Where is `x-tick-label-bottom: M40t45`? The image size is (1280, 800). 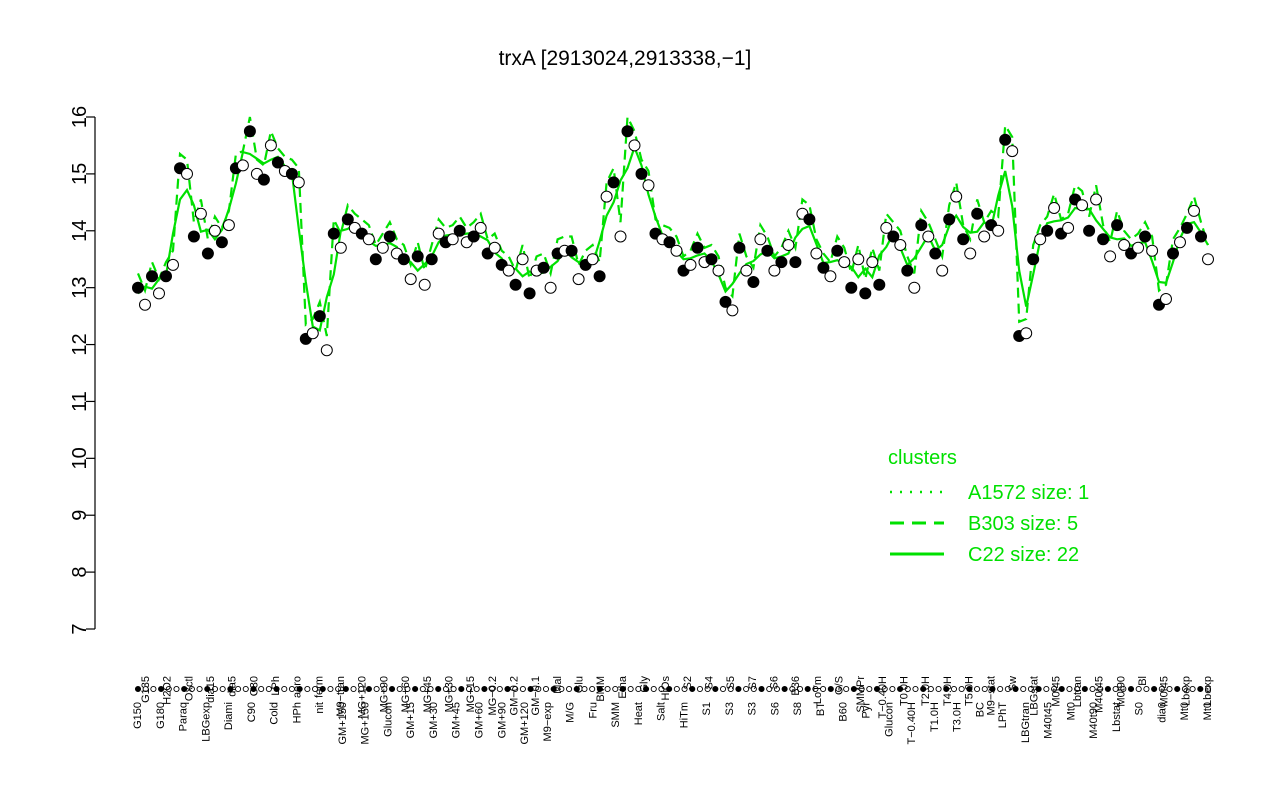 x-tick-label-bottom: M40t45 is located at coordinates (1049, 720).